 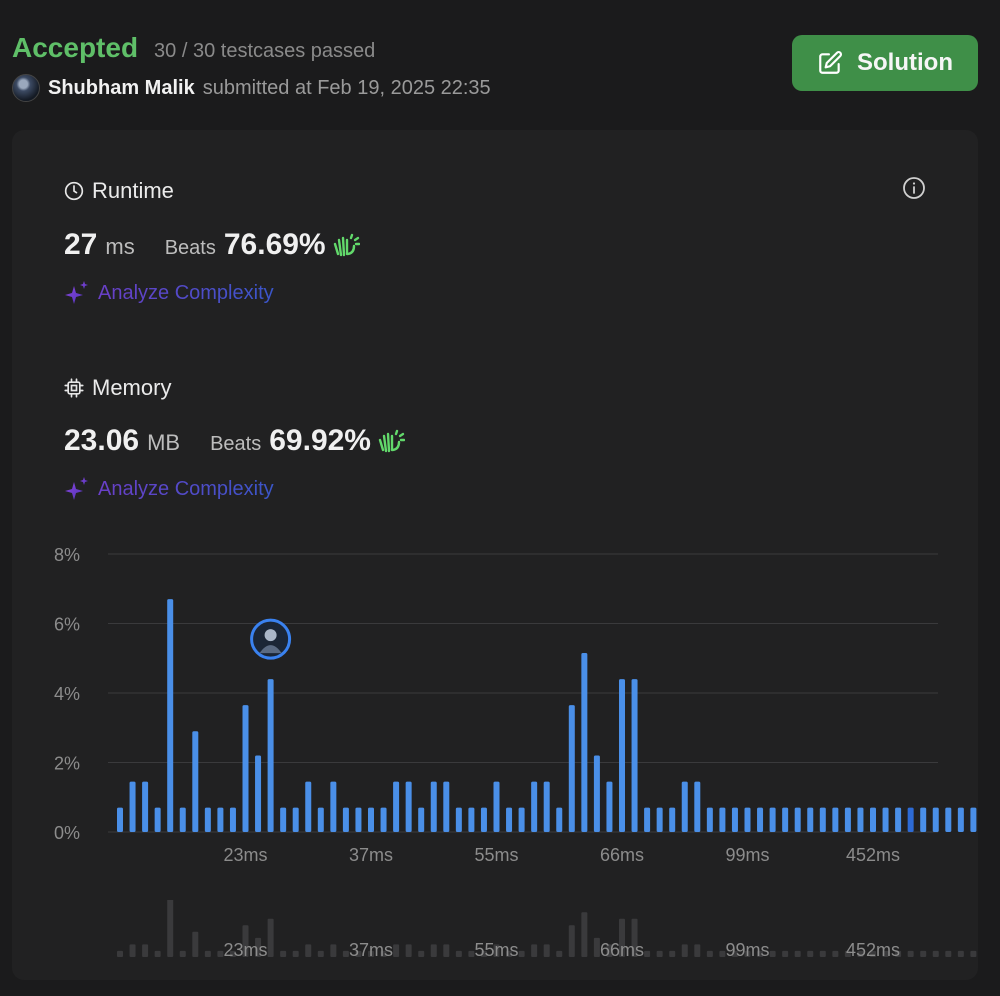 What do you see at coordinates (265, 51) in the screenshot?
I see `testcases-passed: 30 / 30 testcases passed` at bounding box center [265, 51].